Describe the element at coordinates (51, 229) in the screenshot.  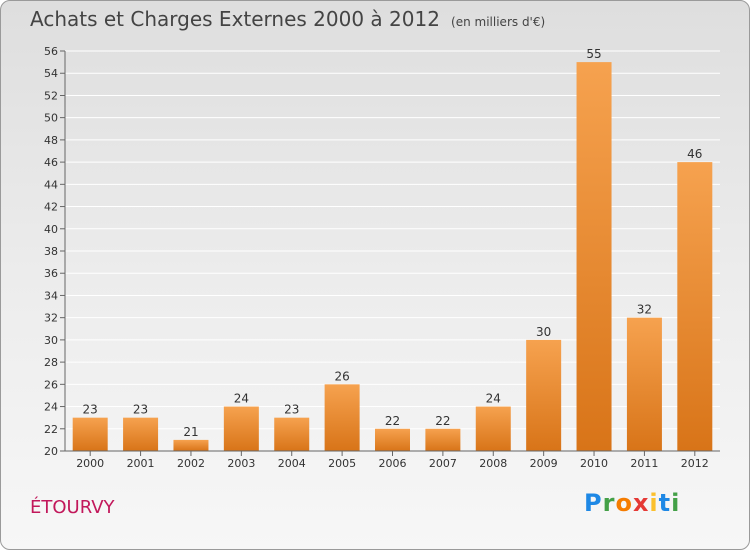
I see `y-tick-label: 40` at that location.